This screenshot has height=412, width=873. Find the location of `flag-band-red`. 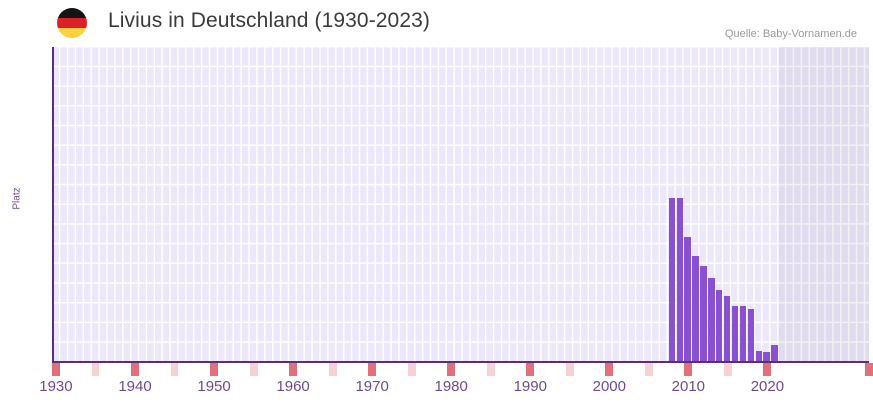

flag-band-red is located at coordinates (72, 23).